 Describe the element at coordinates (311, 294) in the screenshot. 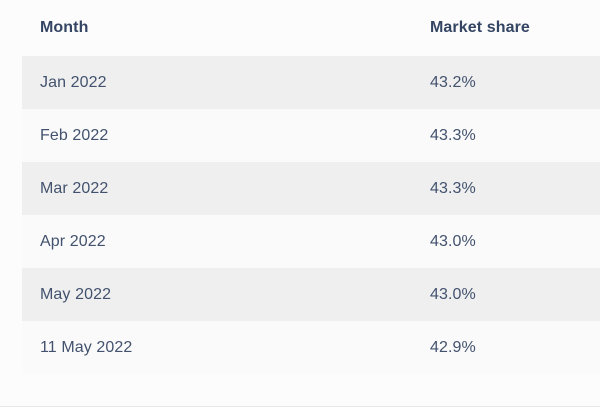

I see `table-row: May 2022 43.0%` at that location.